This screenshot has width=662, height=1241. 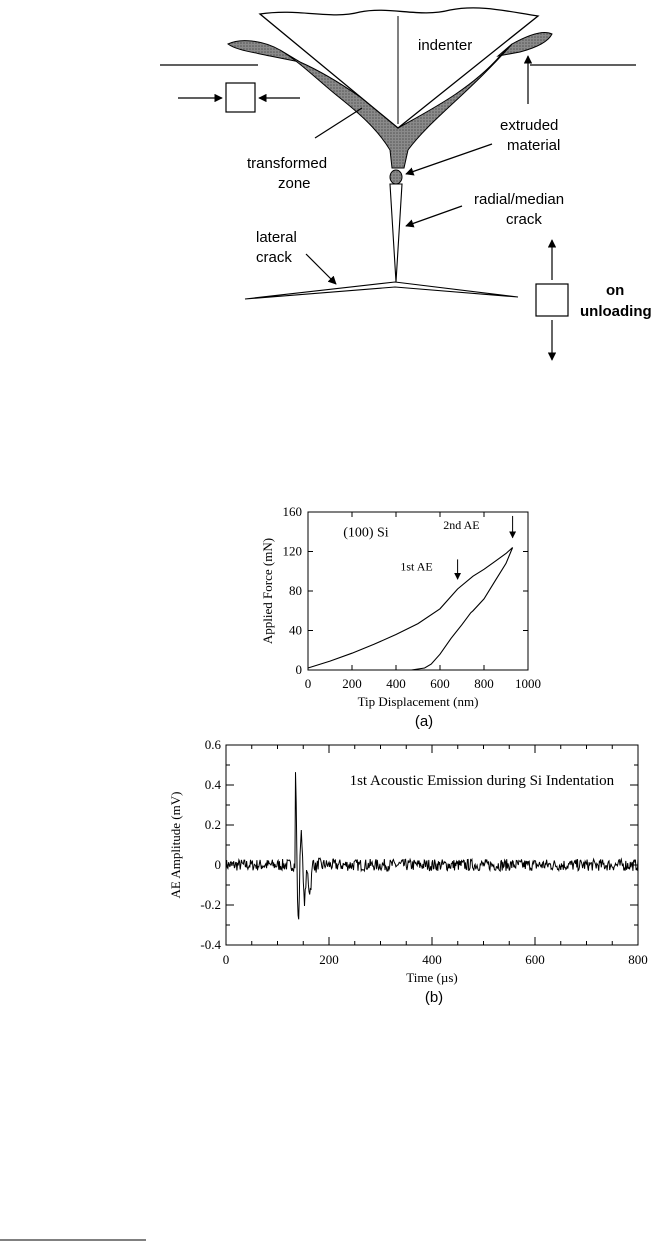 What do you see at coordinates (175, 845) in the screenshot?
I see `chart-b-ylabel: AE Amplitude (mV)` at bounding box center [175, 845].